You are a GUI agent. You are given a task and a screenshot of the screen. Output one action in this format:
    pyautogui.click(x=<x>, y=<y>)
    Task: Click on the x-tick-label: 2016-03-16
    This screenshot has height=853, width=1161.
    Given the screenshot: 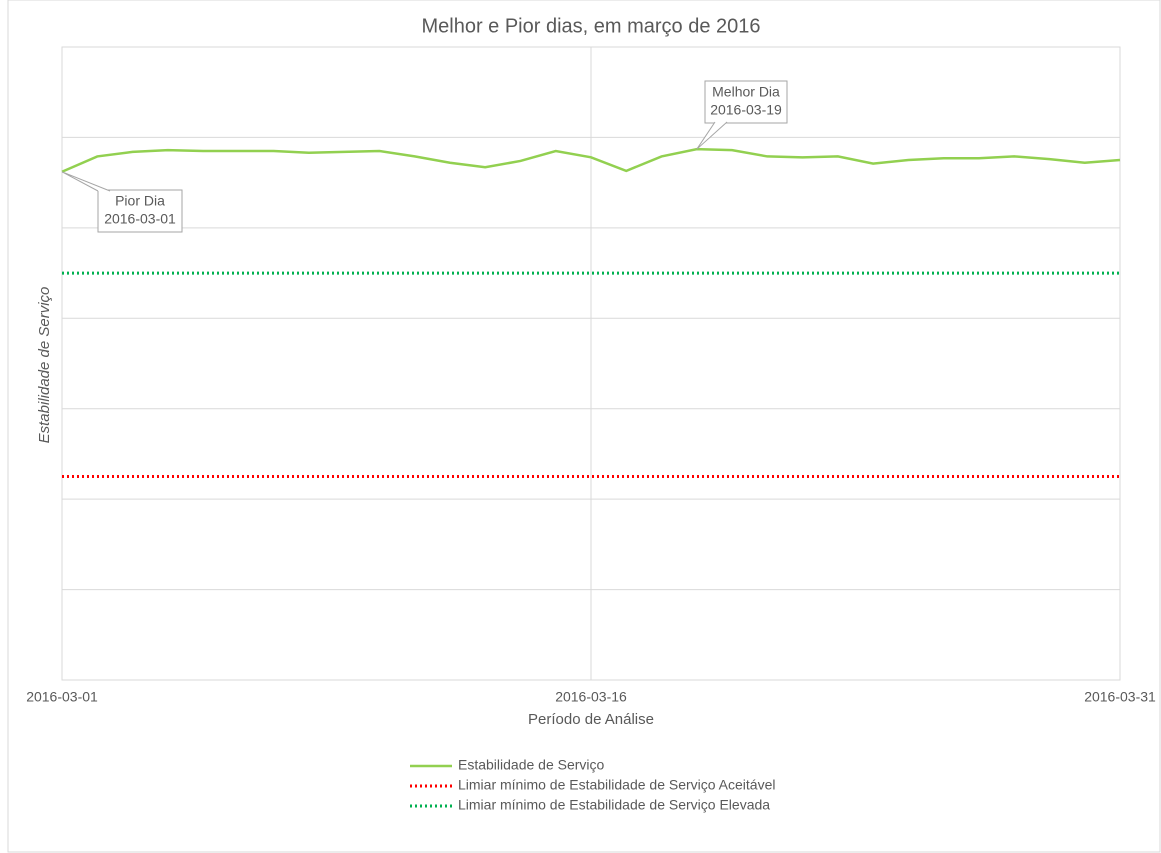 What is the action you would take?
    pyautogui.click(x=591, y=697)
    